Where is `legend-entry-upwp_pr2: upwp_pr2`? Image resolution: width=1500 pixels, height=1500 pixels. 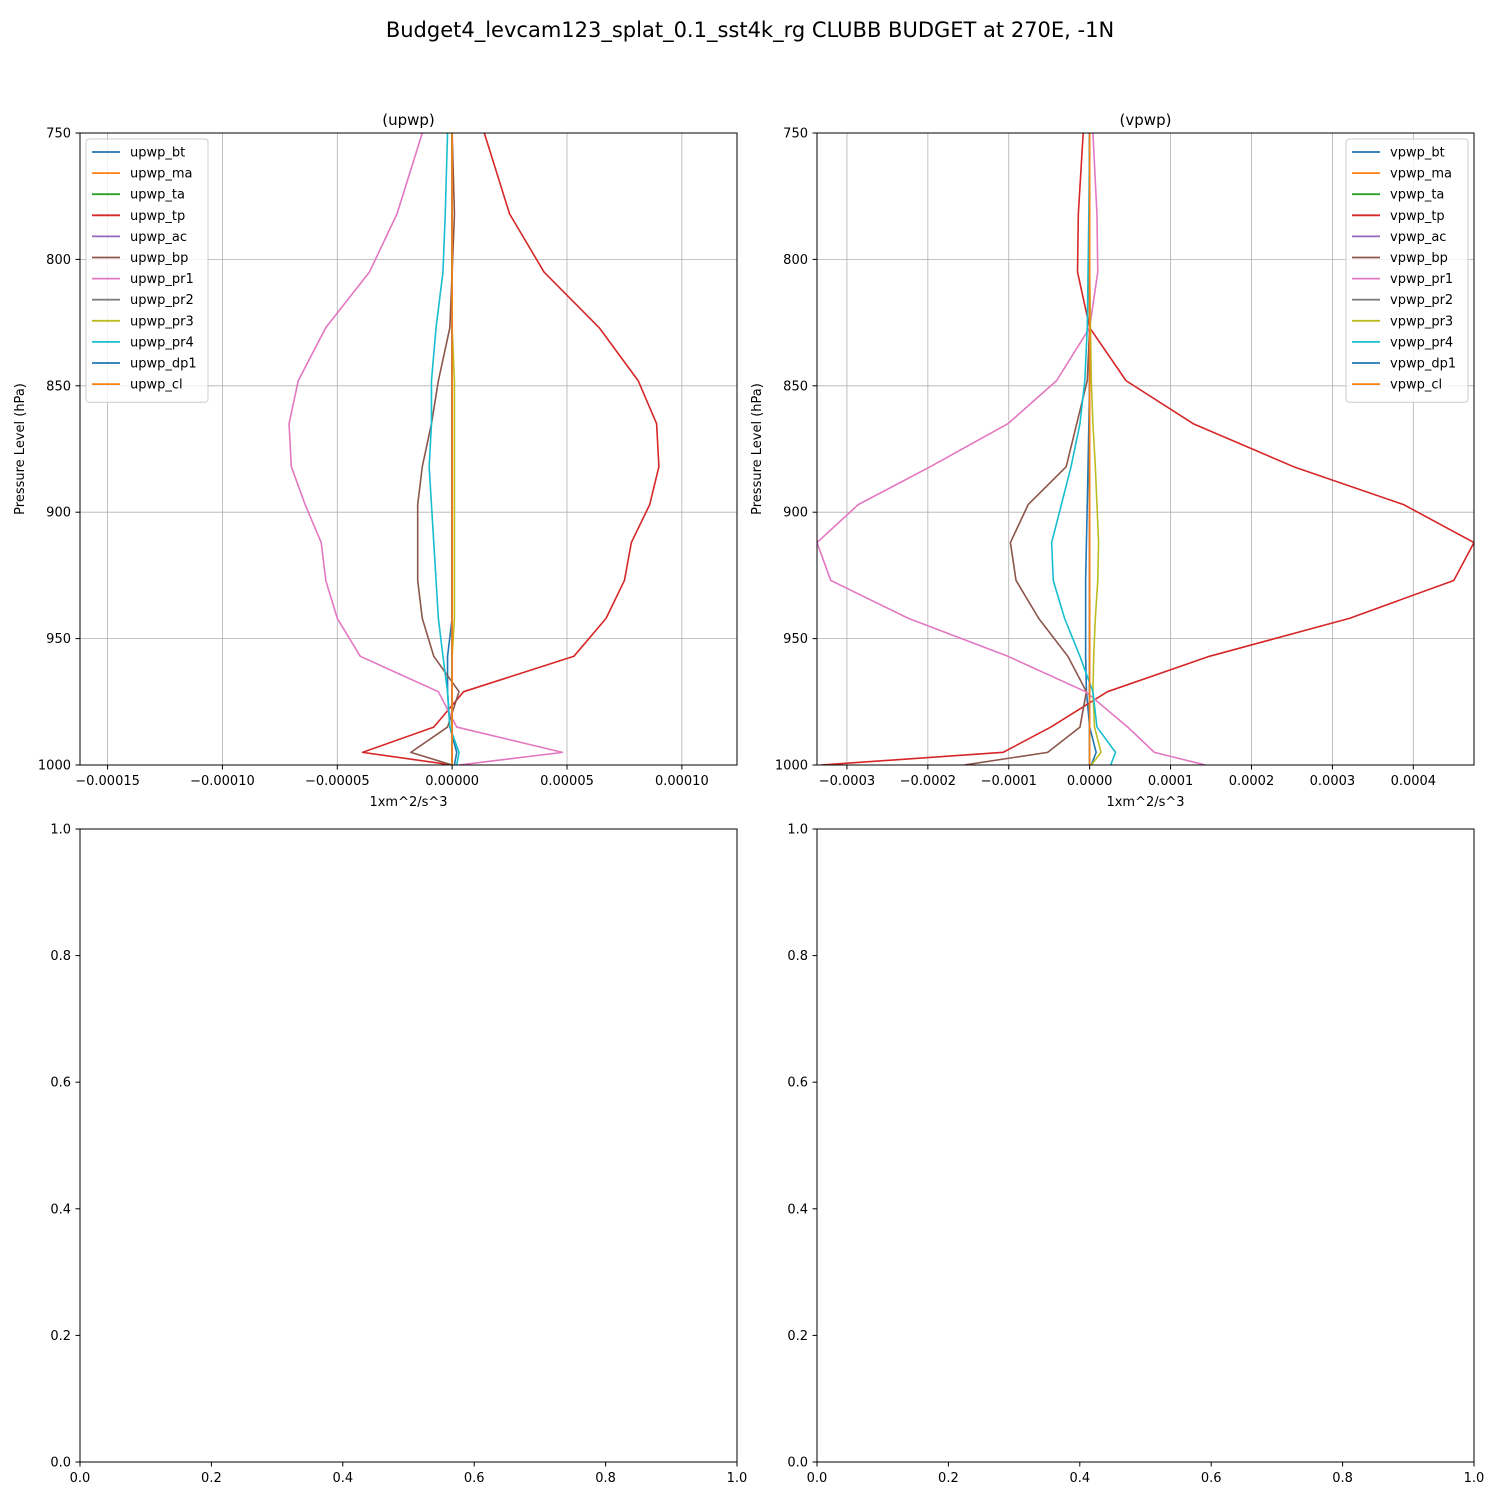
legend-entry-upwp_pr2: upwp_pr2 is located at coordinates (162, 300).